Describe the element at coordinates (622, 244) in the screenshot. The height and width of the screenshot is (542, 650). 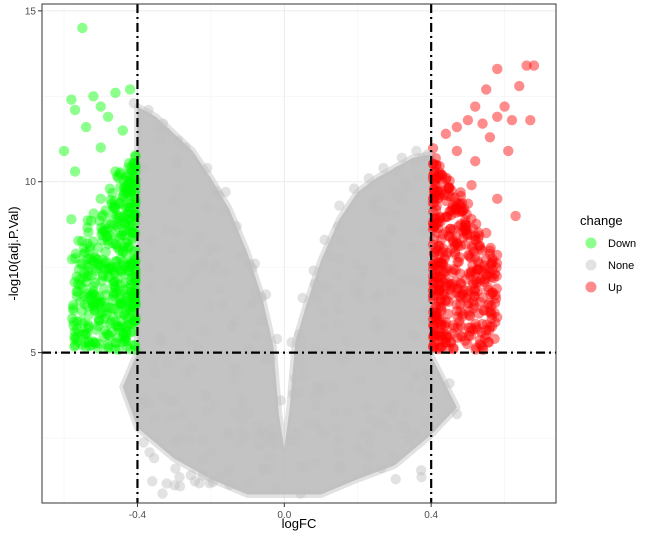
I see `legend-label-down: Down` at that location.